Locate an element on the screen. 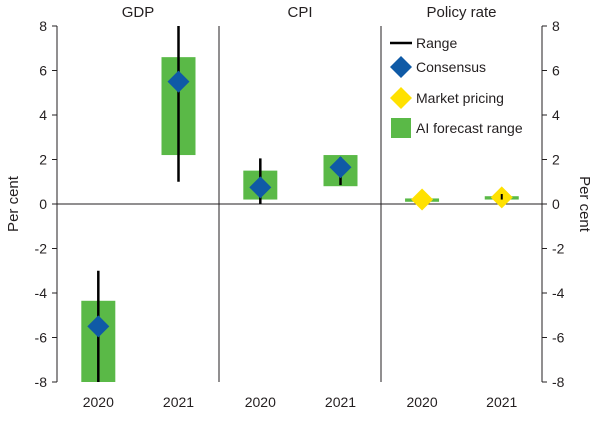  y-tick-label-right: -4 is located at coordinates (558, 293).